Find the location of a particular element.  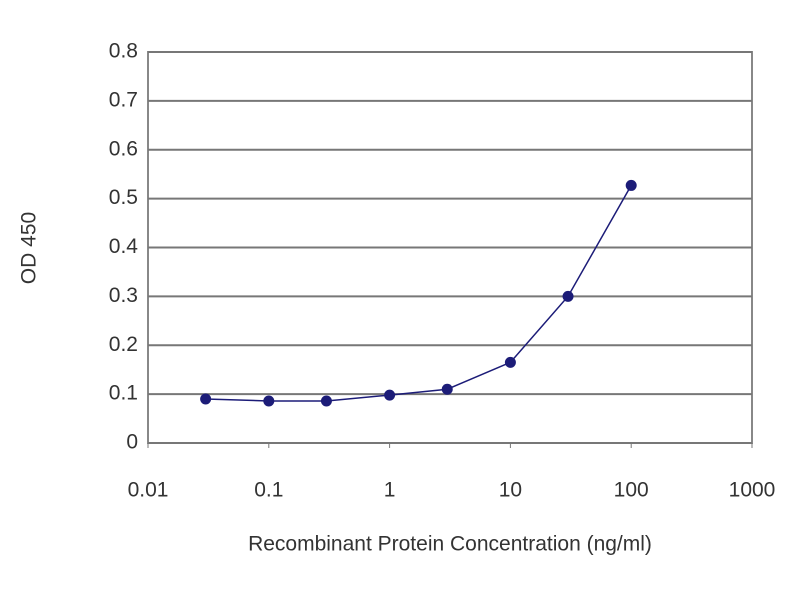

x-tick-label: 1000 is located at coordinates (752, 490).